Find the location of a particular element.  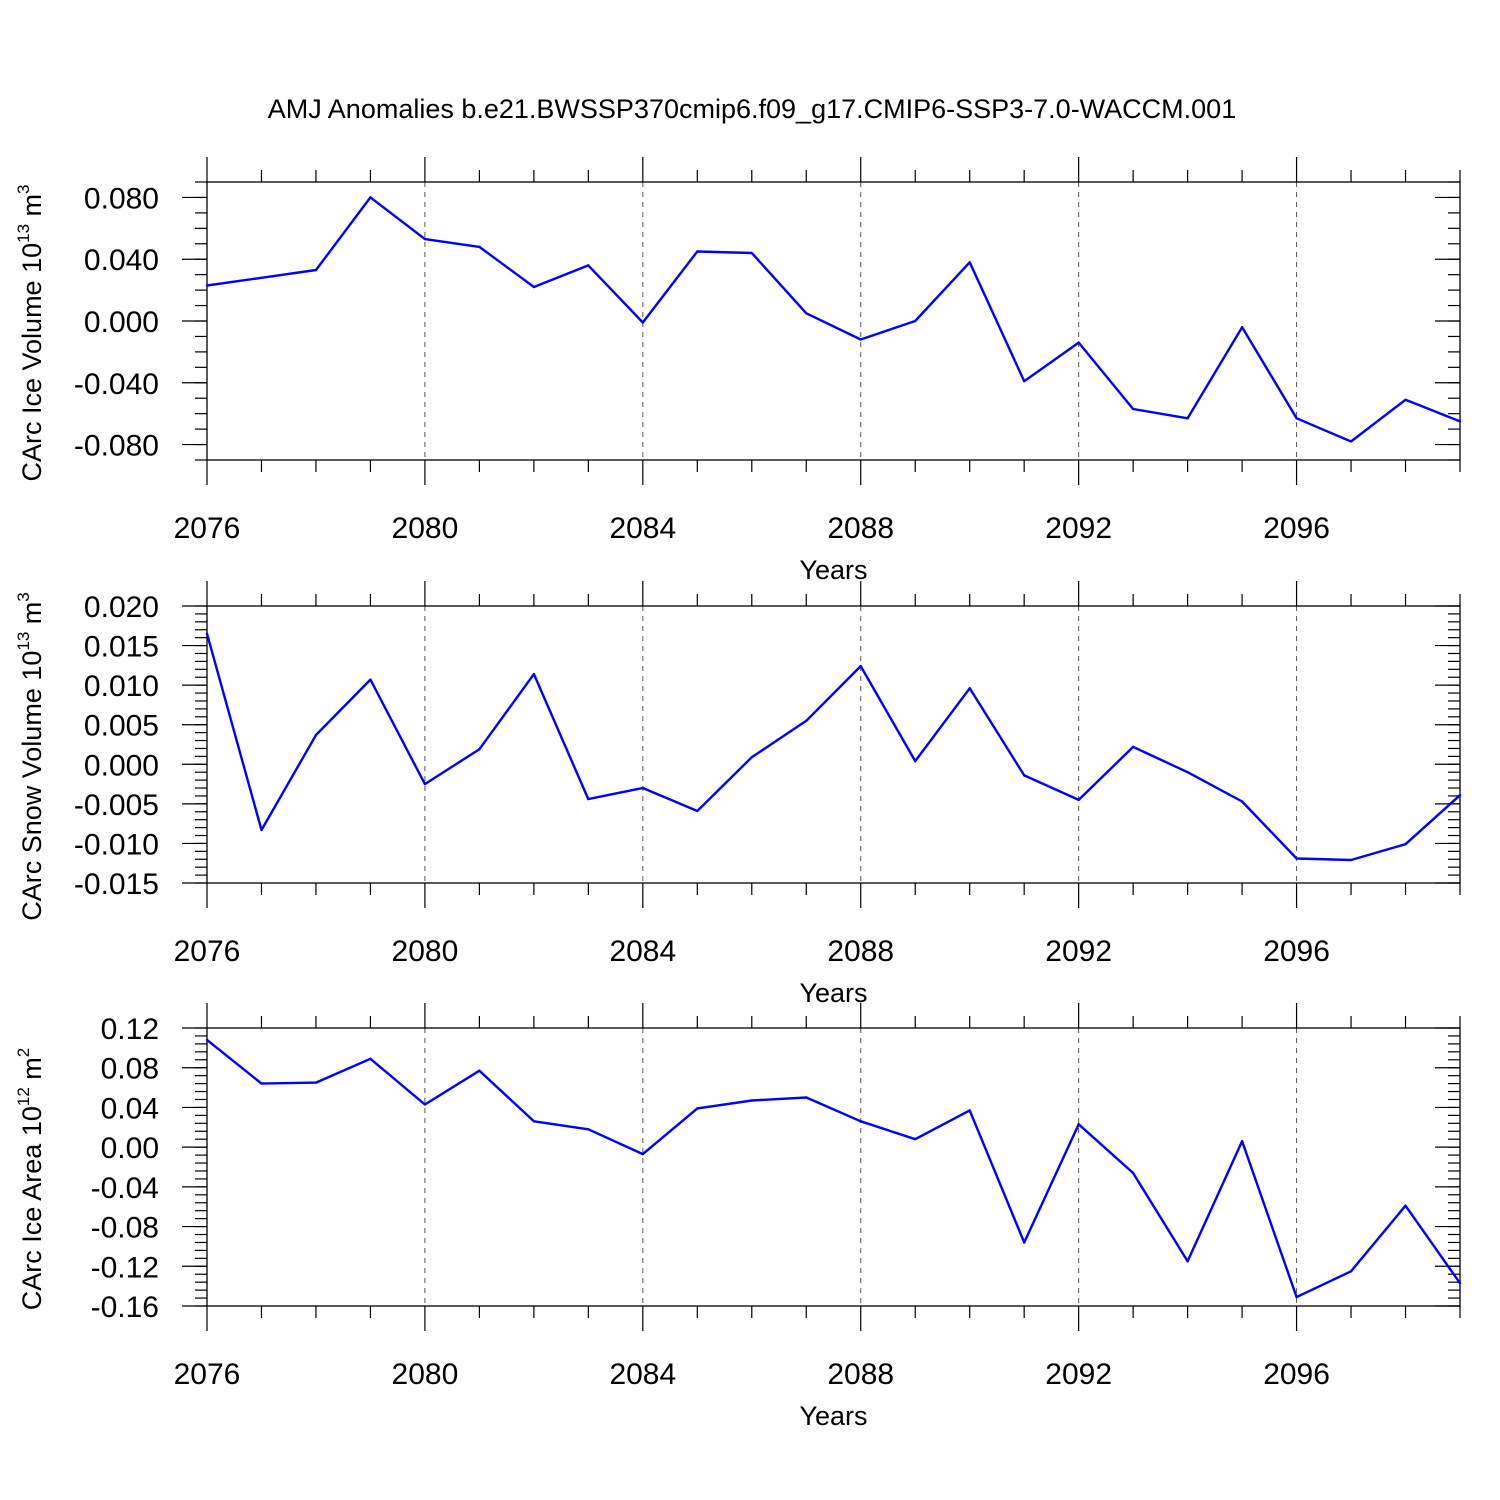

y-tick-label: 0.005 is located at coordinates (121, 726).